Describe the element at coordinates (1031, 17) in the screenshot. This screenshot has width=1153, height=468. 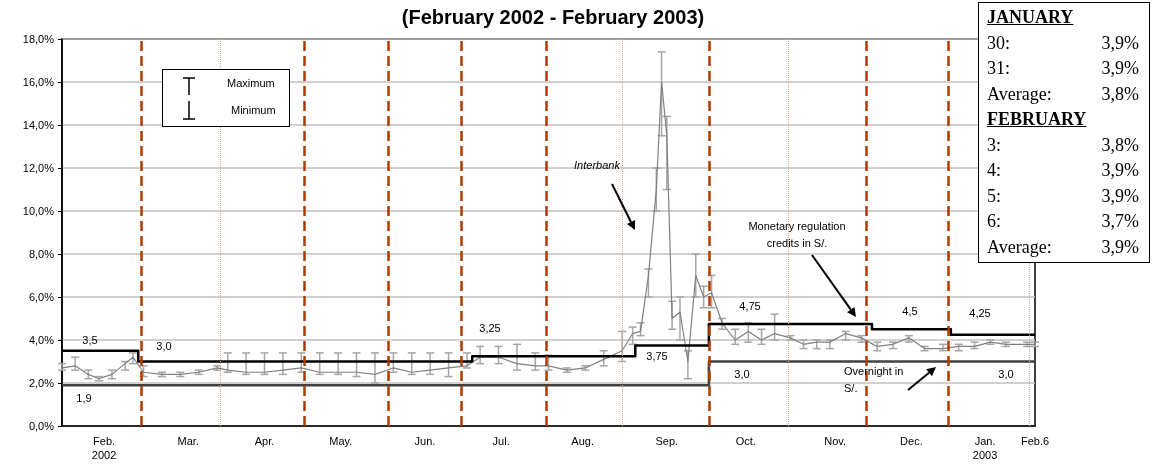
I see `text: JANUARY` at that location.